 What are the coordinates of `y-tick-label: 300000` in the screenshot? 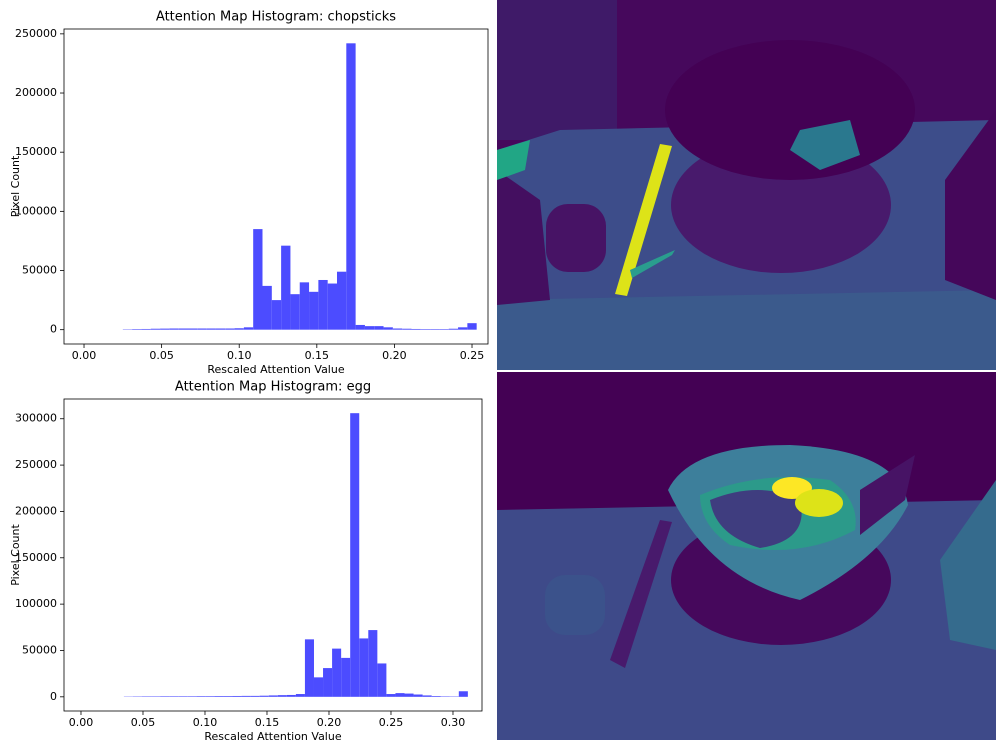 It's located at (36, 418).